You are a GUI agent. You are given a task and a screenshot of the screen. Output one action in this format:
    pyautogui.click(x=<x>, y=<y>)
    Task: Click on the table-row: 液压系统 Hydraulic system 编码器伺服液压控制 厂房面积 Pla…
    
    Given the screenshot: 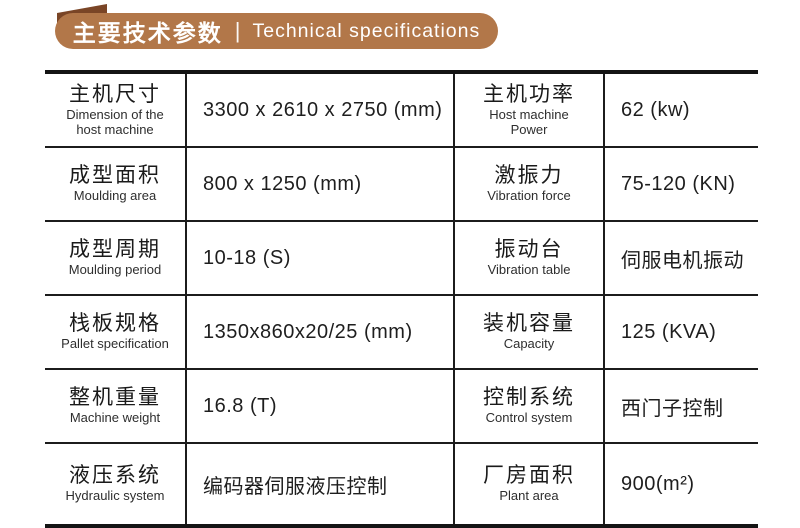 What is the action you would take?
    pyautogui.click(x=401, y=484)
    